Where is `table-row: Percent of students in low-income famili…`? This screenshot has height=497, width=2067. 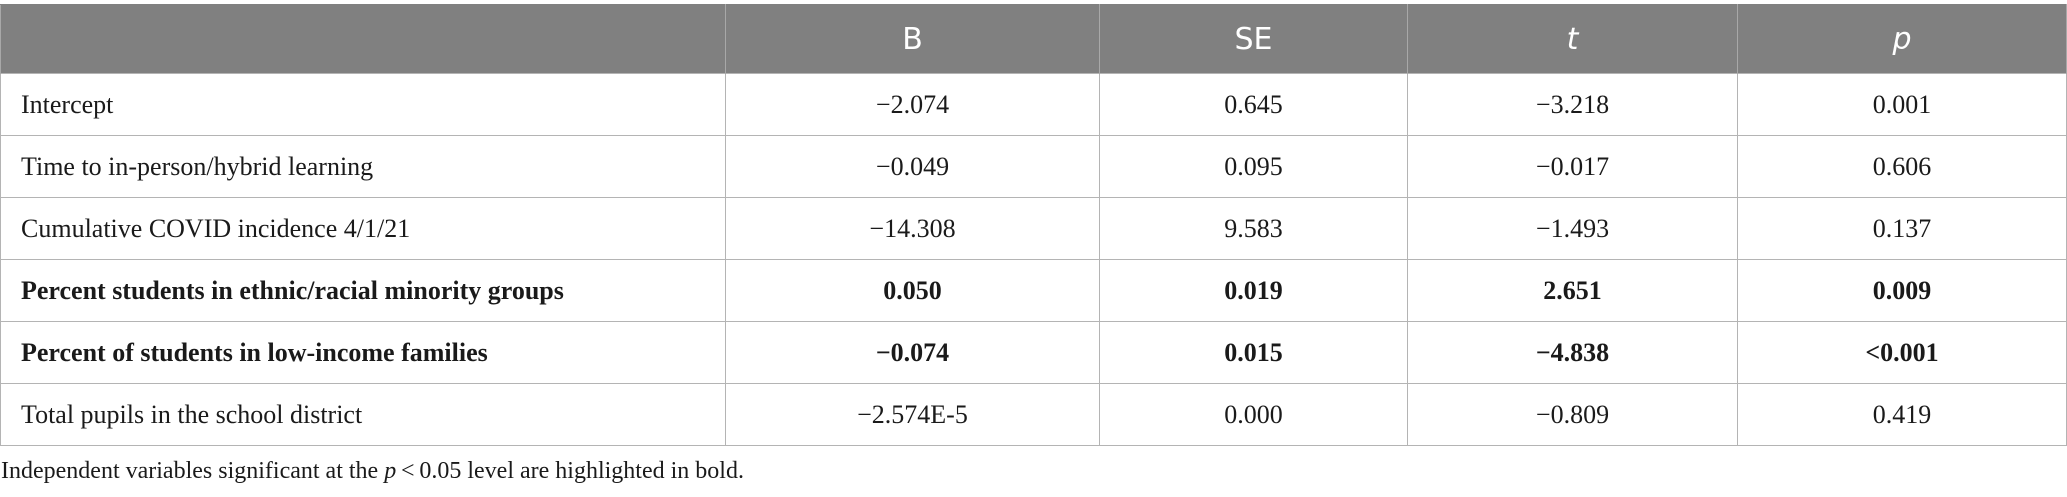 table-row: Percent of students in low-income famili… is located at coordinates (1033, 352).